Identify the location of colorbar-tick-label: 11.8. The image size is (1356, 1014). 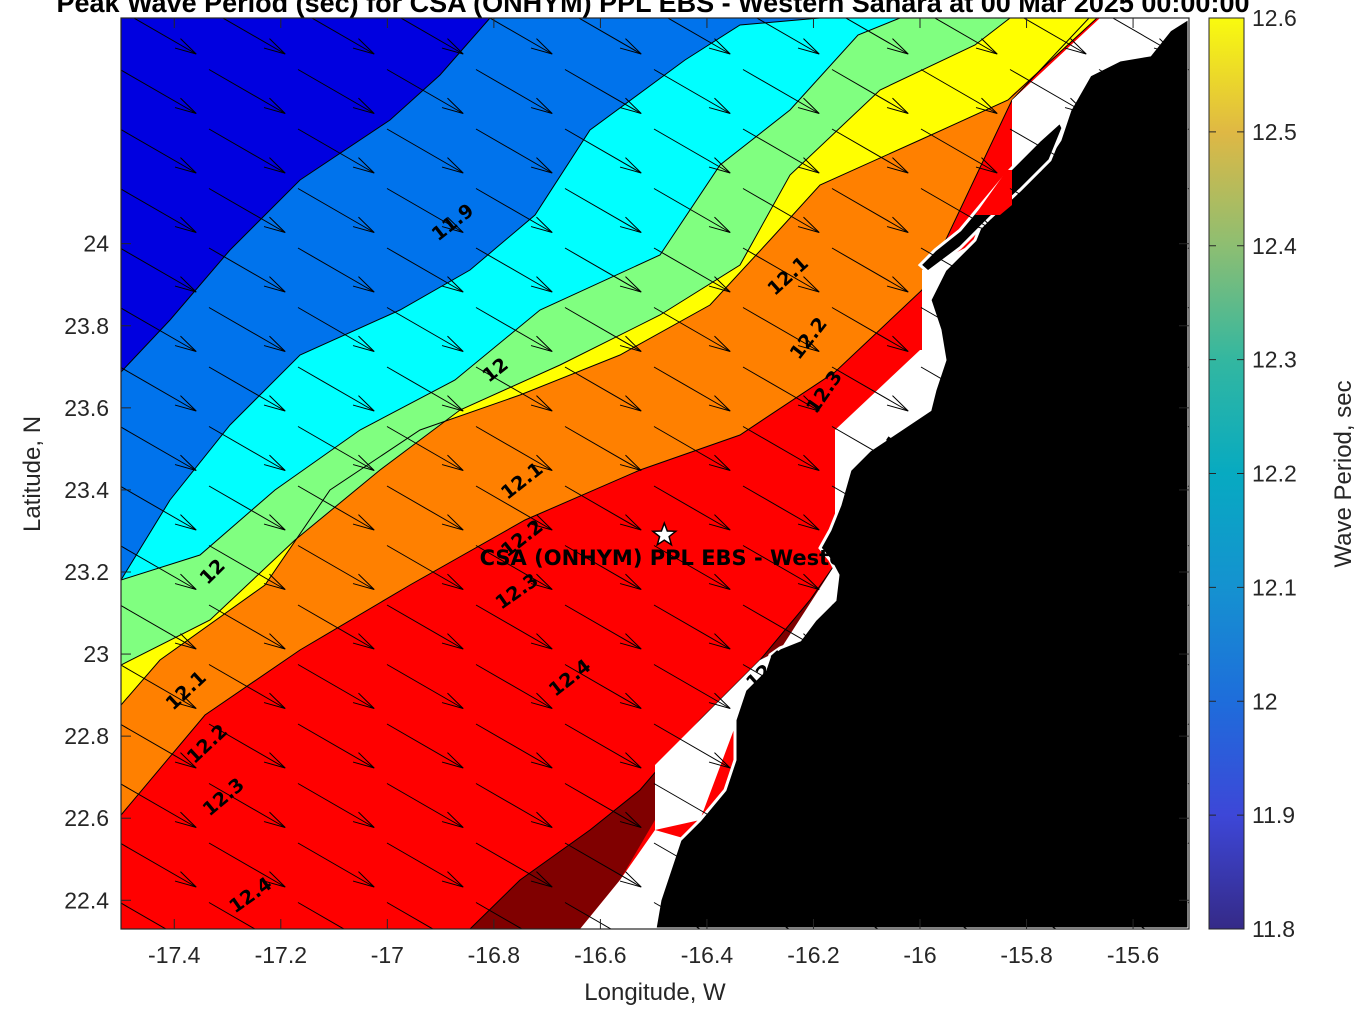
(1273, 929).